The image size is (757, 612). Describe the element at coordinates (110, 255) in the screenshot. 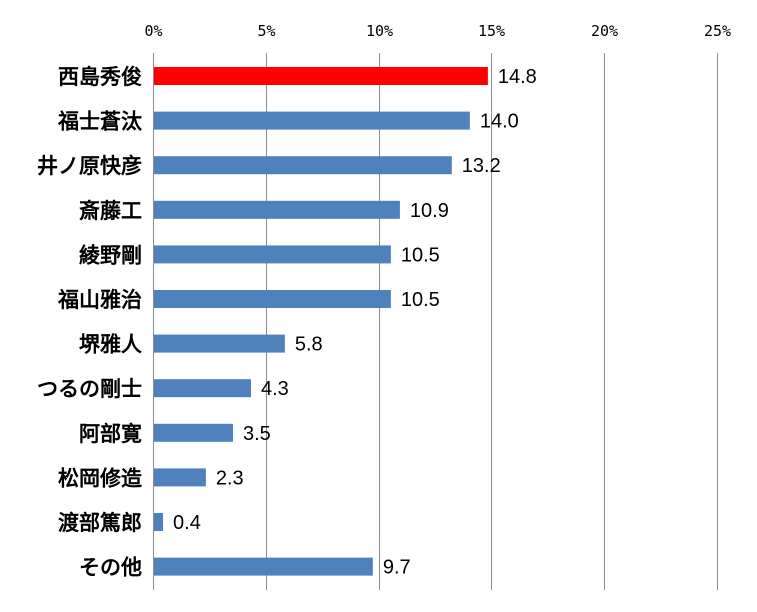

I see `category-label: 綾野剛` at that location.